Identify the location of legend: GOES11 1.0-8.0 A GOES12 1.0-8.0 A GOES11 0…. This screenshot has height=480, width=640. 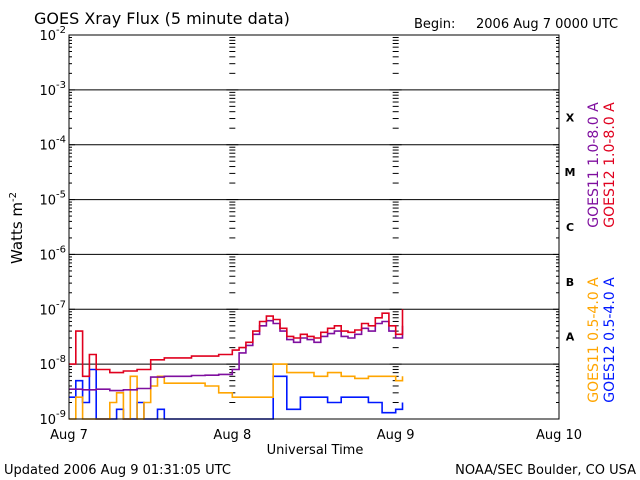
(602, 252).